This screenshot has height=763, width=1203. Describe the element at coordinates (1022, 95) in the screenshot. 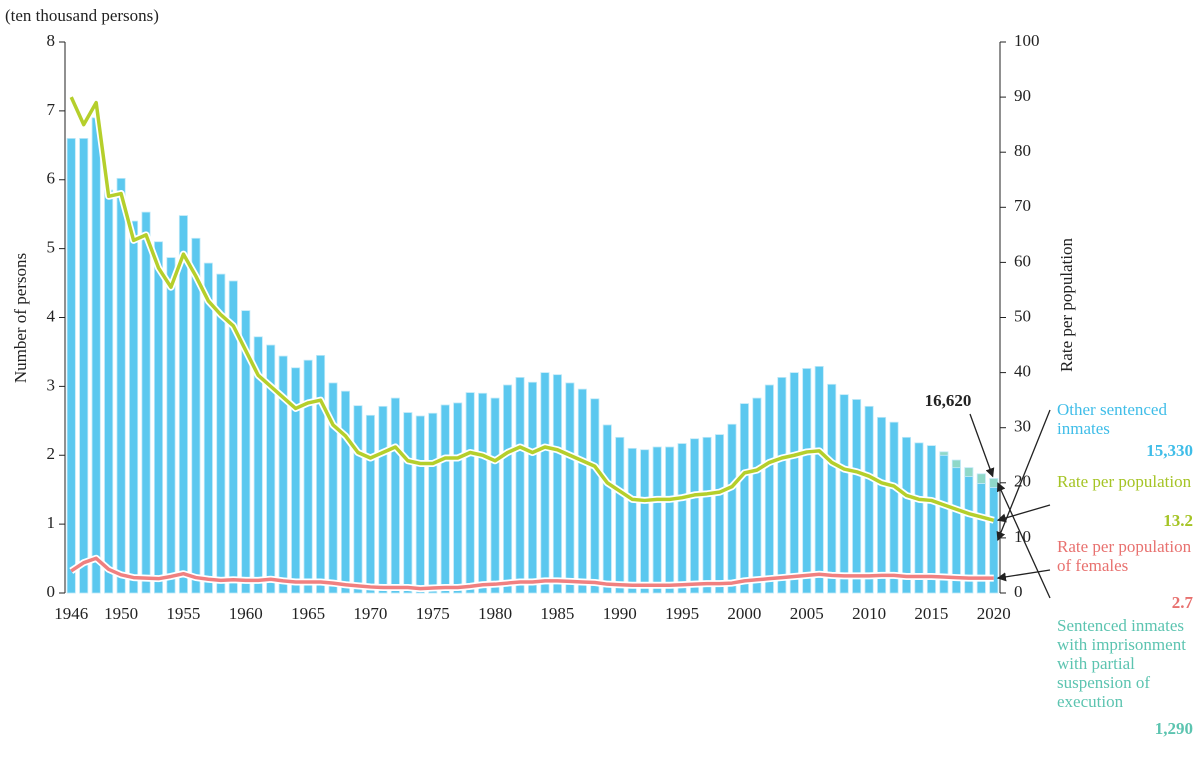

I see `y2-tick-label: 90` at that location.